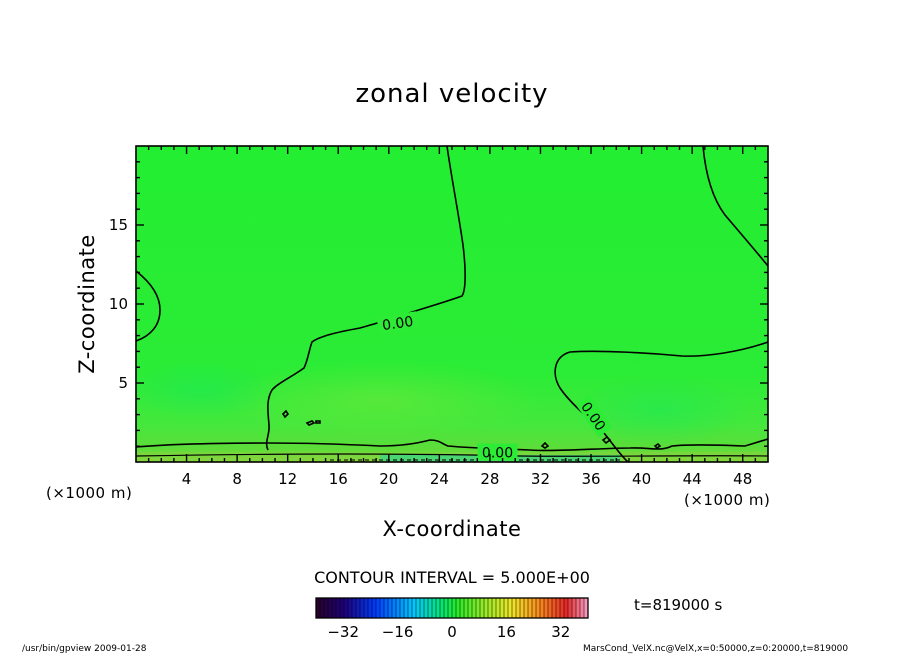  Describe the element at coordinates (692, 479) in the screenshot. I see `x-tick-label: 44` at that location.